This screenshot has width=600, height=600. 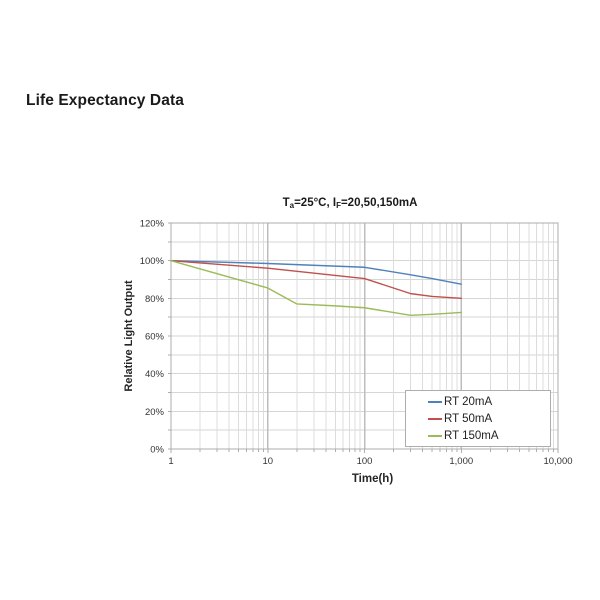 What do you see at coordinates (316, 272) in the screenshot?
I see `series-line-rt-20ma` at bounding box center [316, 272].